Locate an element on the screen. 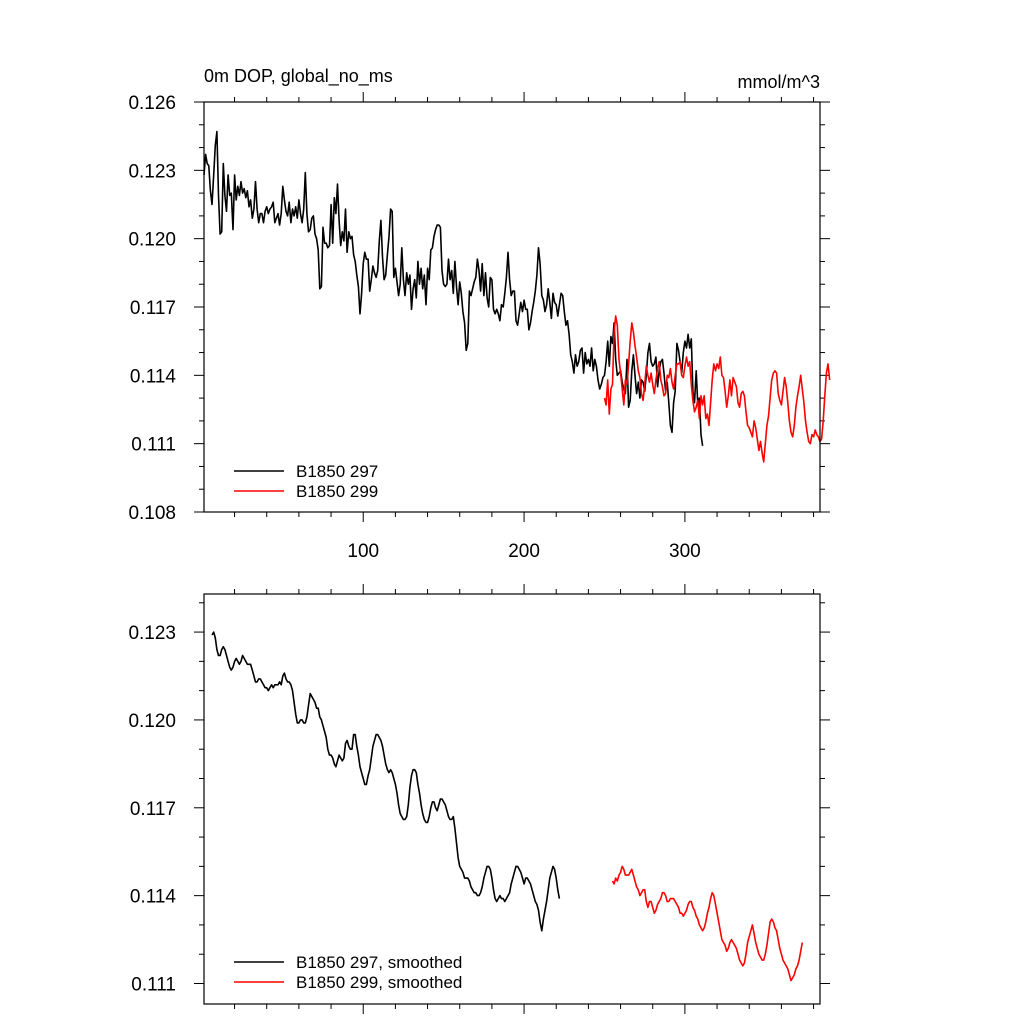  legend-label-297-smoothed: B1850 297, smoothed is located at coordinates (379, 962).